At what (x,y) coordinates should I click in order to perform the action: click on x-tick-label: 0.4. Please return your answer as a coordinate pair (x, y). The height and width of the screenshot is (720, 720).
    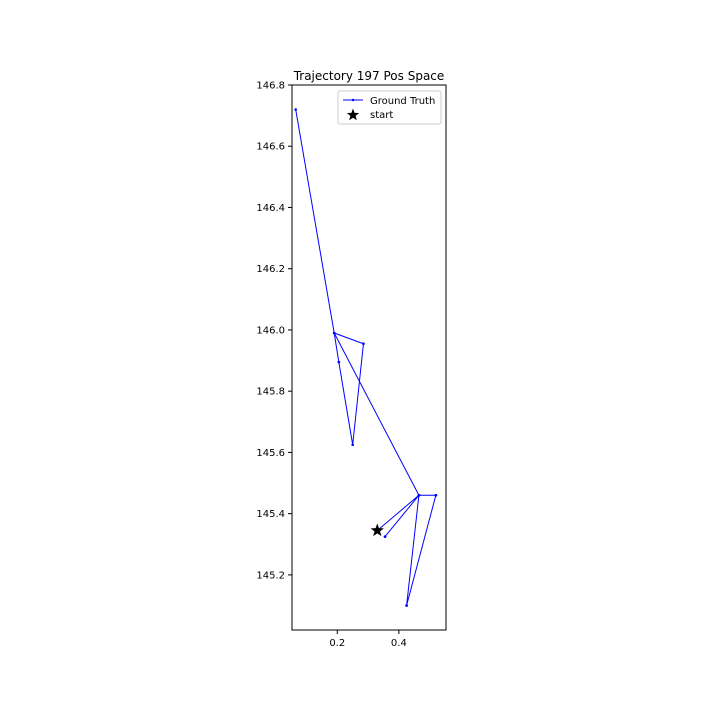
    Looking at the image, I should click on (399, 643).